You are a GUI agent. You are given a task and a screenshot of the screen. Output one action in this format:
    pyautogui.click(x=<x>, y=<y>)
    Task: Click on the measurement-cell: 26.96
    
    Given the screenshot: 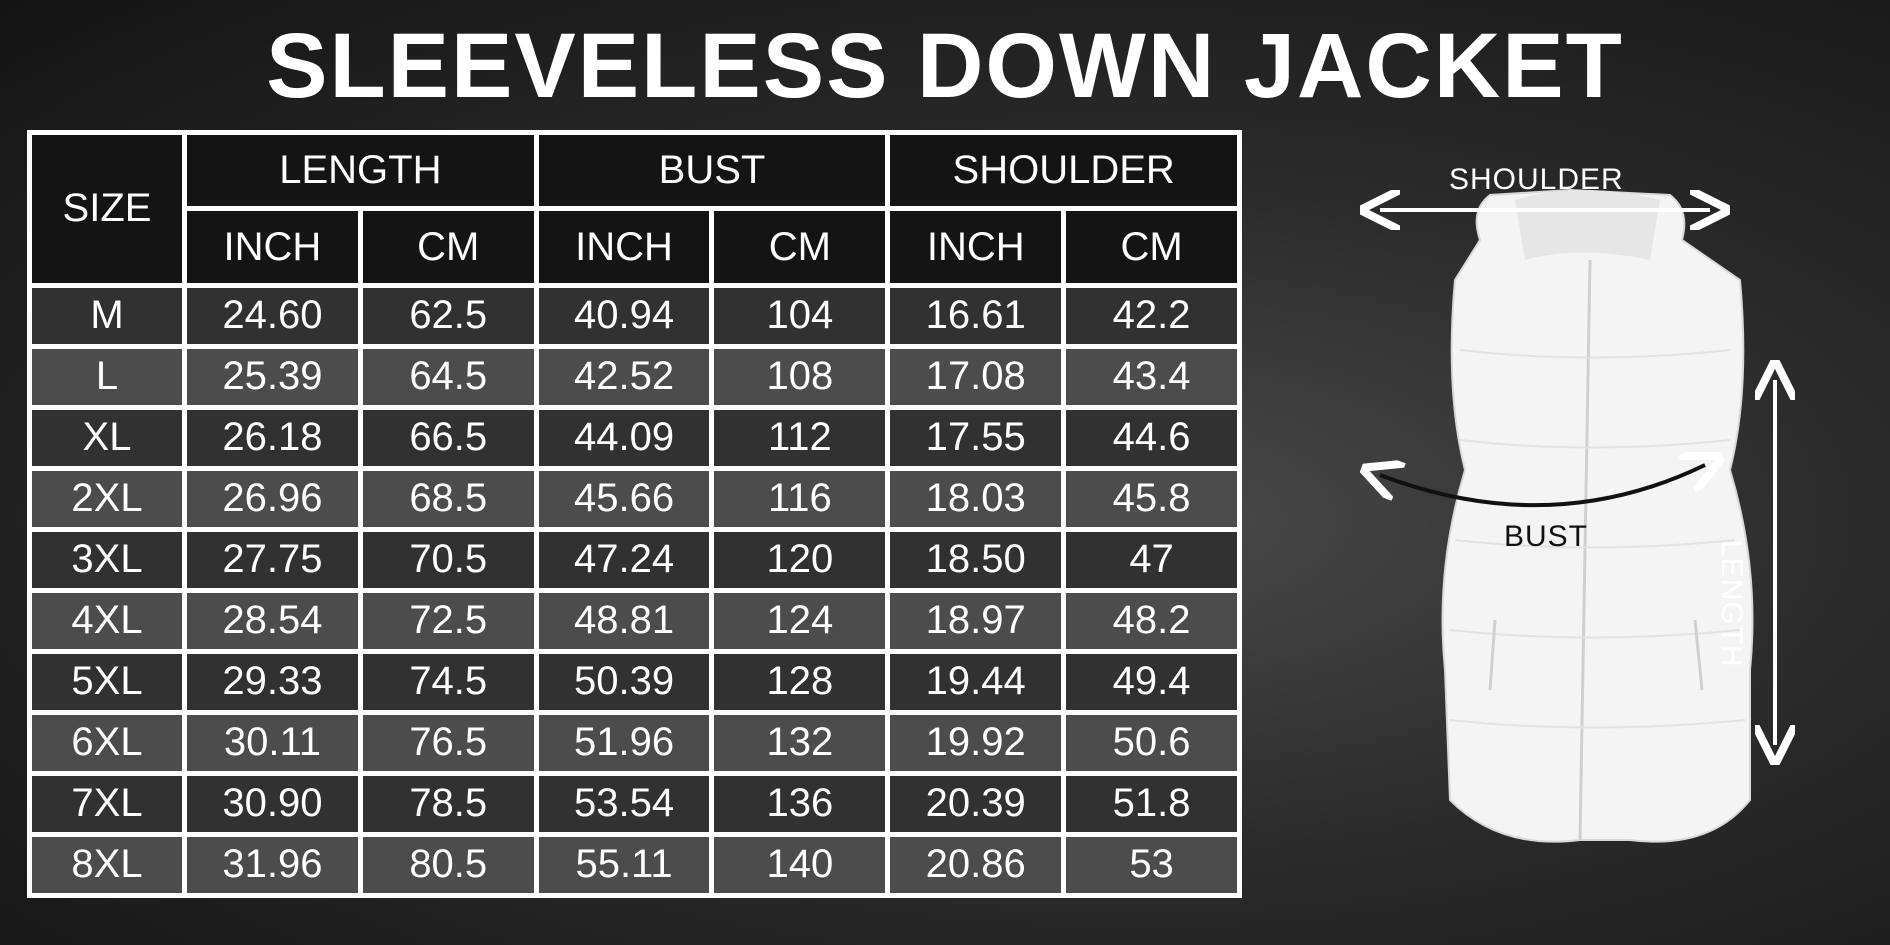 What is the action you would take?
    pyautogui.click(x=272, y=498)
    